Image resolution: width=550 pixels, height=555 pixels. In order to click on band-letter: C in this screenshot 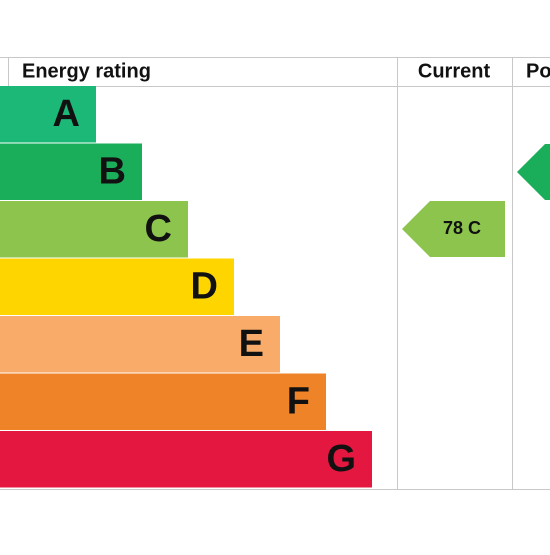, I will do `click(158, 229)`.